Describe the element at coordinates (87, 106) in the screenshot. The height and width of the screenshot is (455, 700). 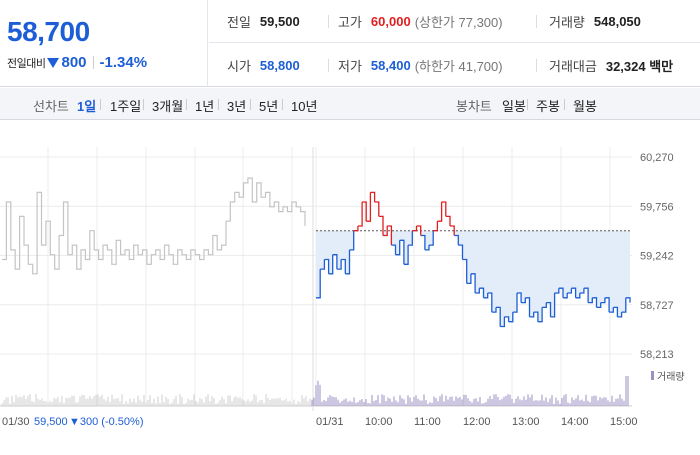
I see `tab-1-day: 1일` at that location.